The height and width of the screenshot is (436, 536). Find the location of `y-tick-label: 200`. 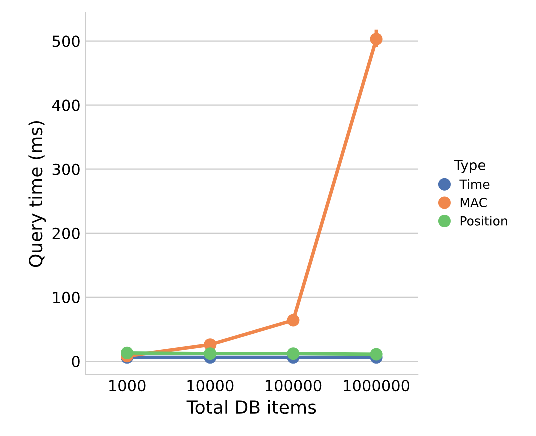

y-tick-label: 200 is located at coordinates (66, 234).